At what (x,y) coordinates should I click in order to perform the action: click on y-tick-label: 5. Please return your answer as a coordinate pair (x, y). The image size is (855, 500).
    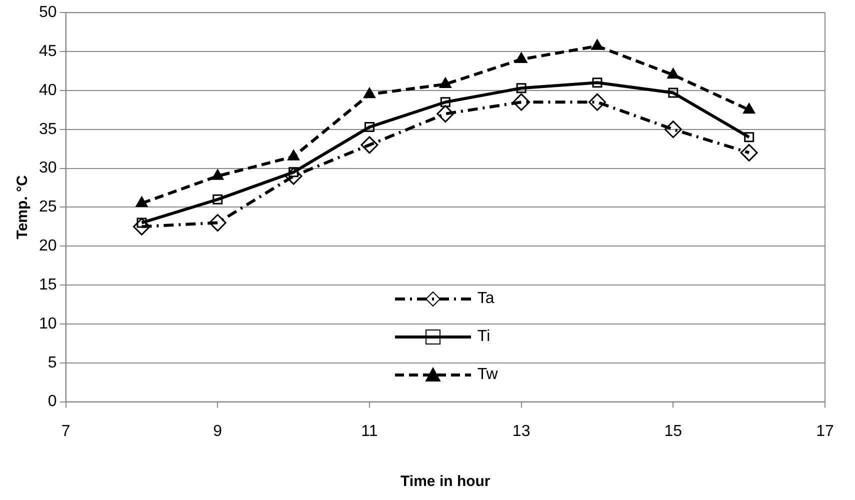
    Looking at the image, I should click on (52, 363).